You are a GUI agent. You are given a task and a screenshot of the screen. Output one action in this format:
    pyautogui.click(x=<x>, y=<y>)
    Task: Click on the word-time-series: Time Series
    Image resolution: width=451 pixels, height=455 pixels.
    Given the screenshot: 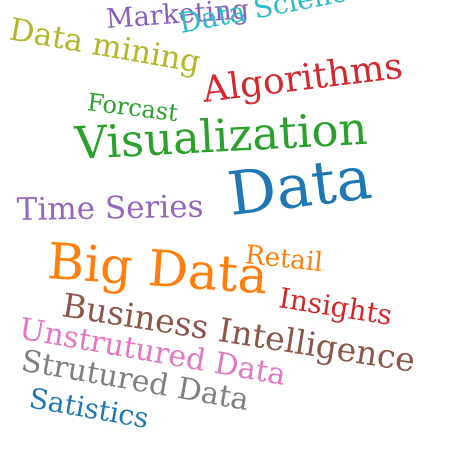 What is the action you would take?
    pyautogui.click(x=110, y=208)
    